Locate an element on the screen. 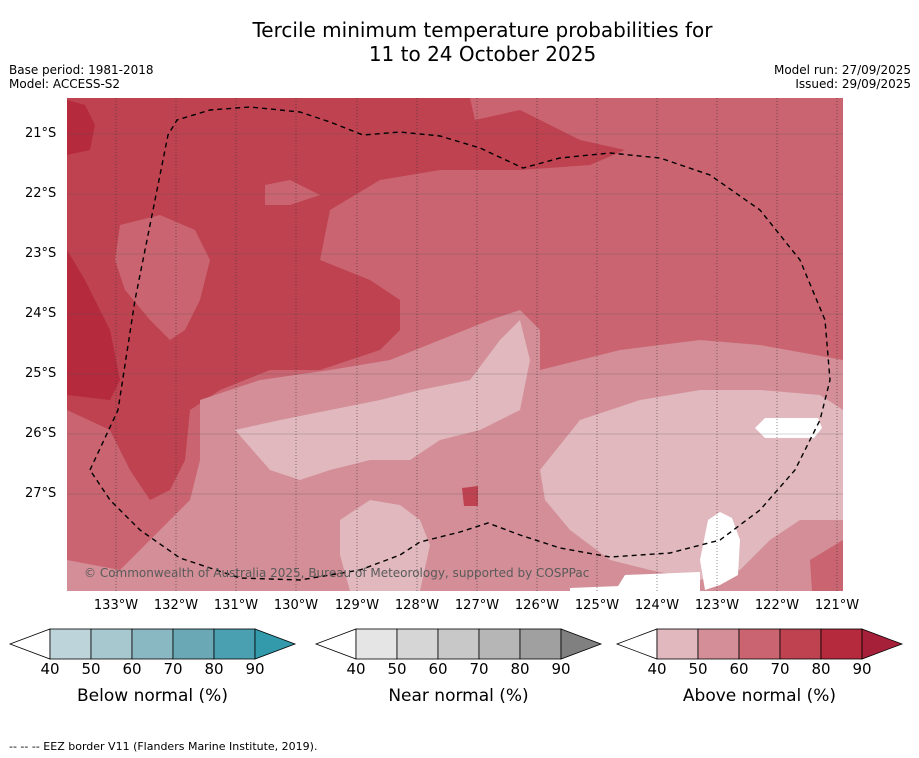 This screenshot has width=919, height=758. lon-label: 121°W is located at coordinates (837, 605).